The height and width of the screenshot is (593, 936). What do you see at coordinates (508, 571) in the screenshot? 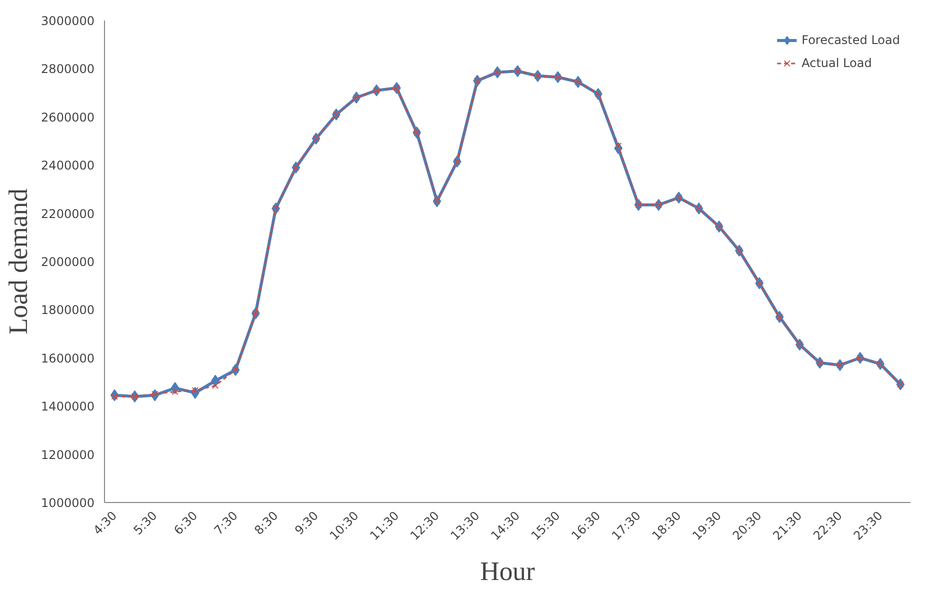
I see `x-axis-title: Hour` at bounding box center [508, 571].